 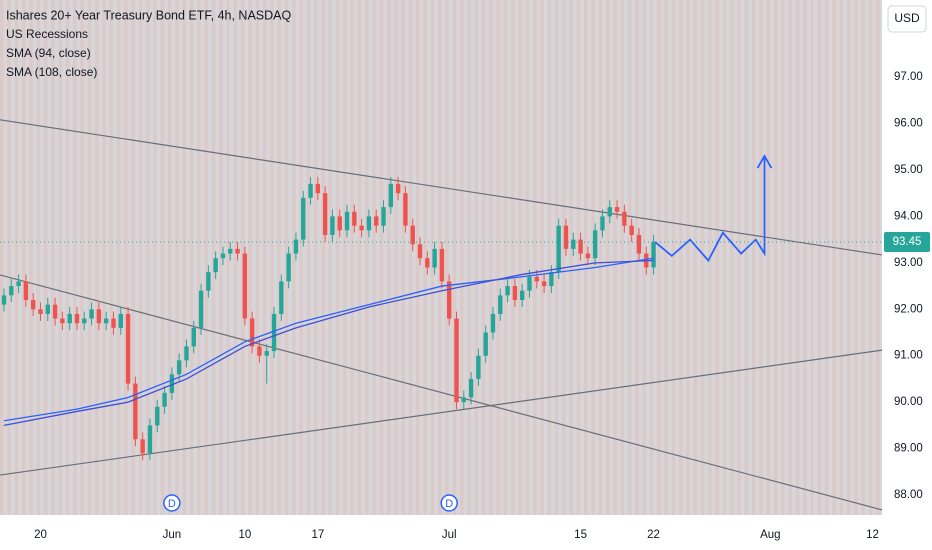 I want to click on dividend-label: D, so click(x=449, y=504).